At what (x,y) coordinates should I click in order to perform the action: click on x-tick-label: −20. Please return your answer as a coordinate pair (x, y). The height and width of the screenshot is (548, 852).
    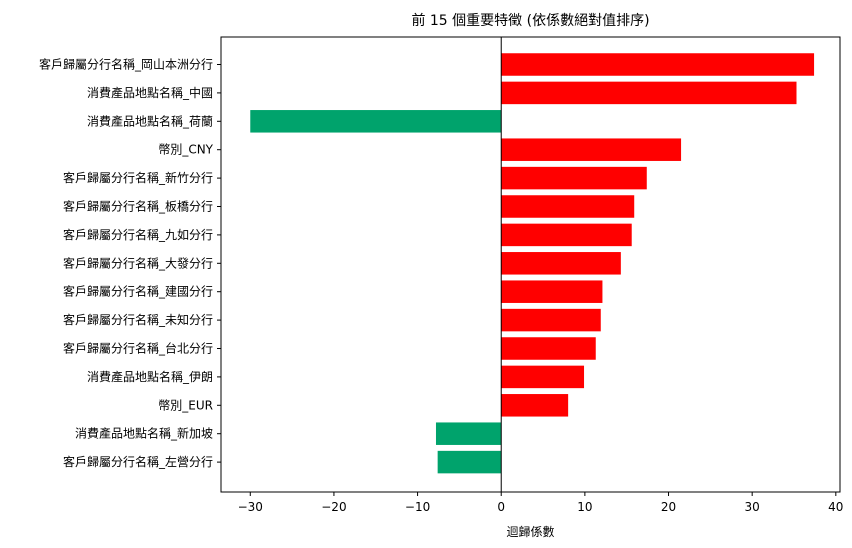
    Looking at the image, I should click on (333, 507).